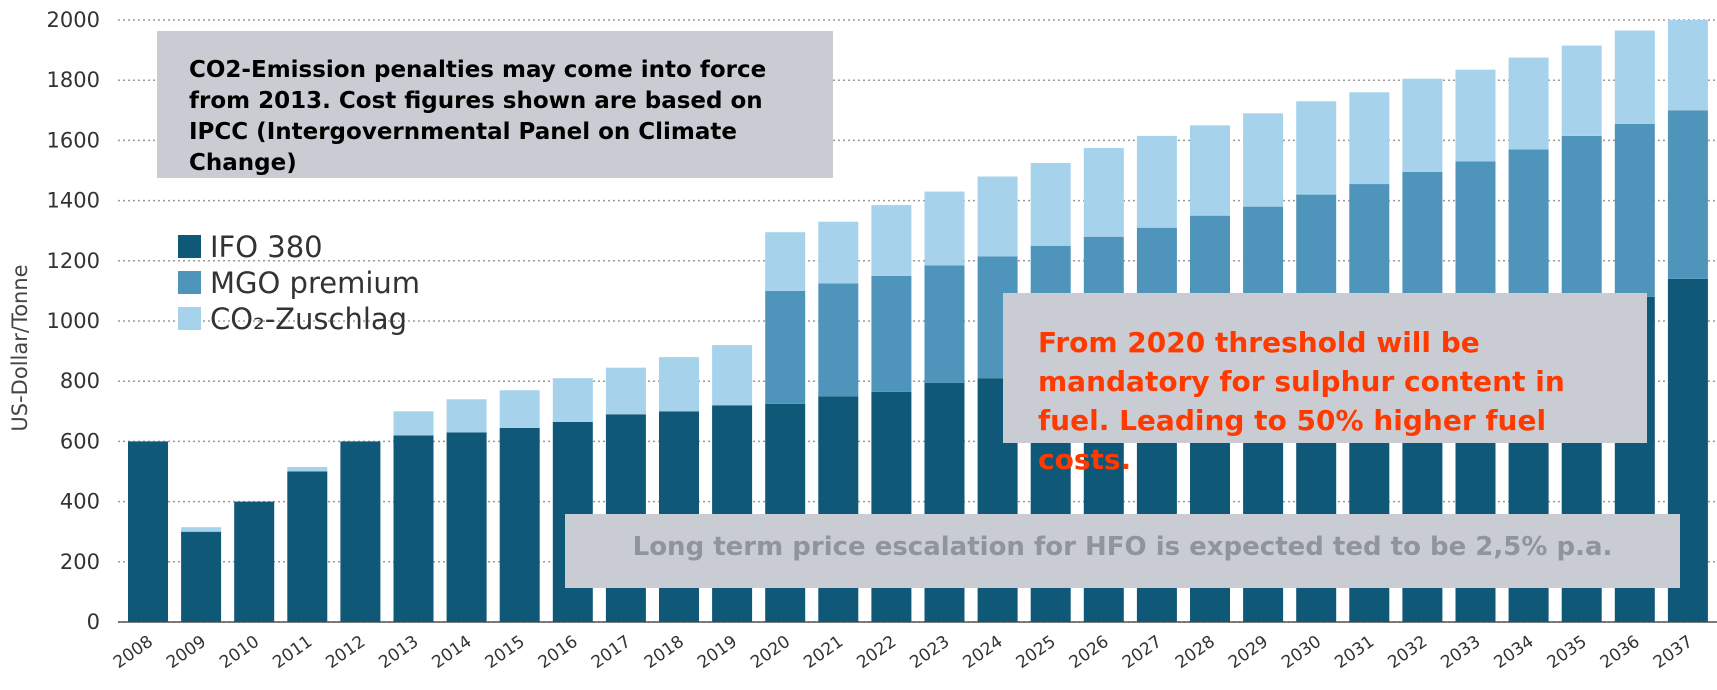 This screenshot has height=690, width=1717. I want to click on x-tick-label: 2031, so click(1354, 652).